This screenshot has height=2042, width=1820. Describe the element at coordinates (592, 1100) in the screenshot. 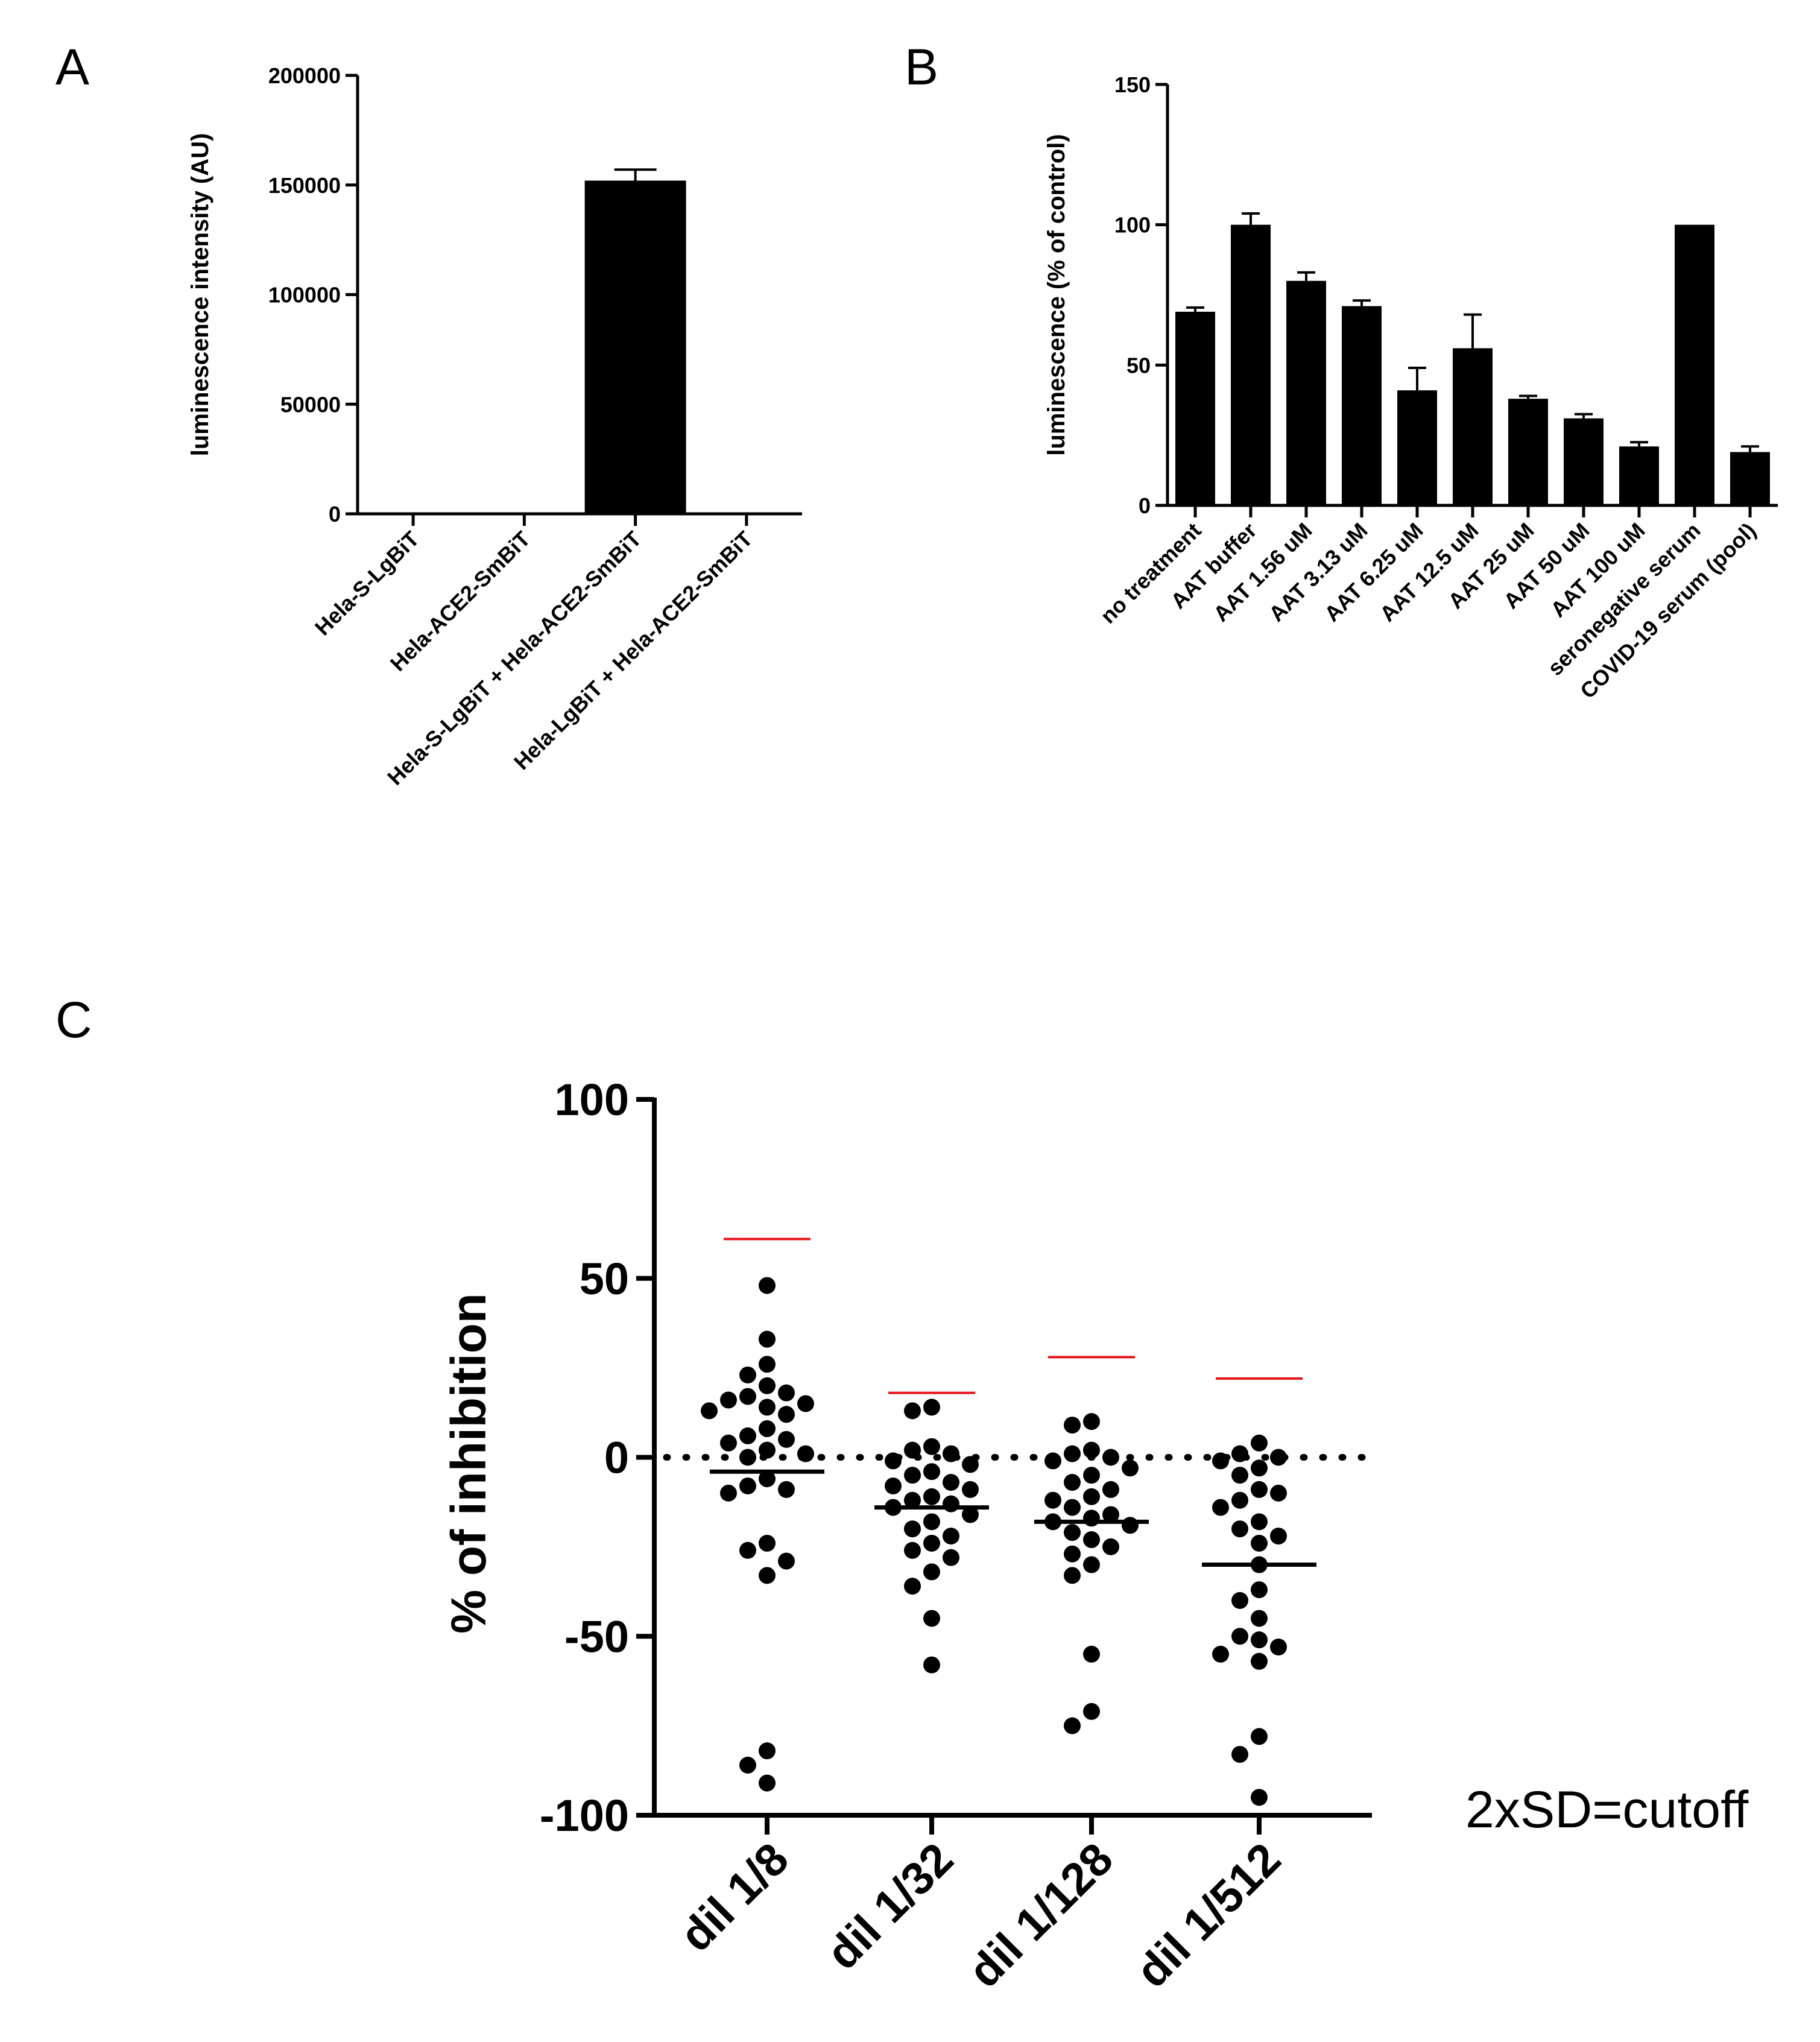

I see `y-tick-label: 100` at that location.